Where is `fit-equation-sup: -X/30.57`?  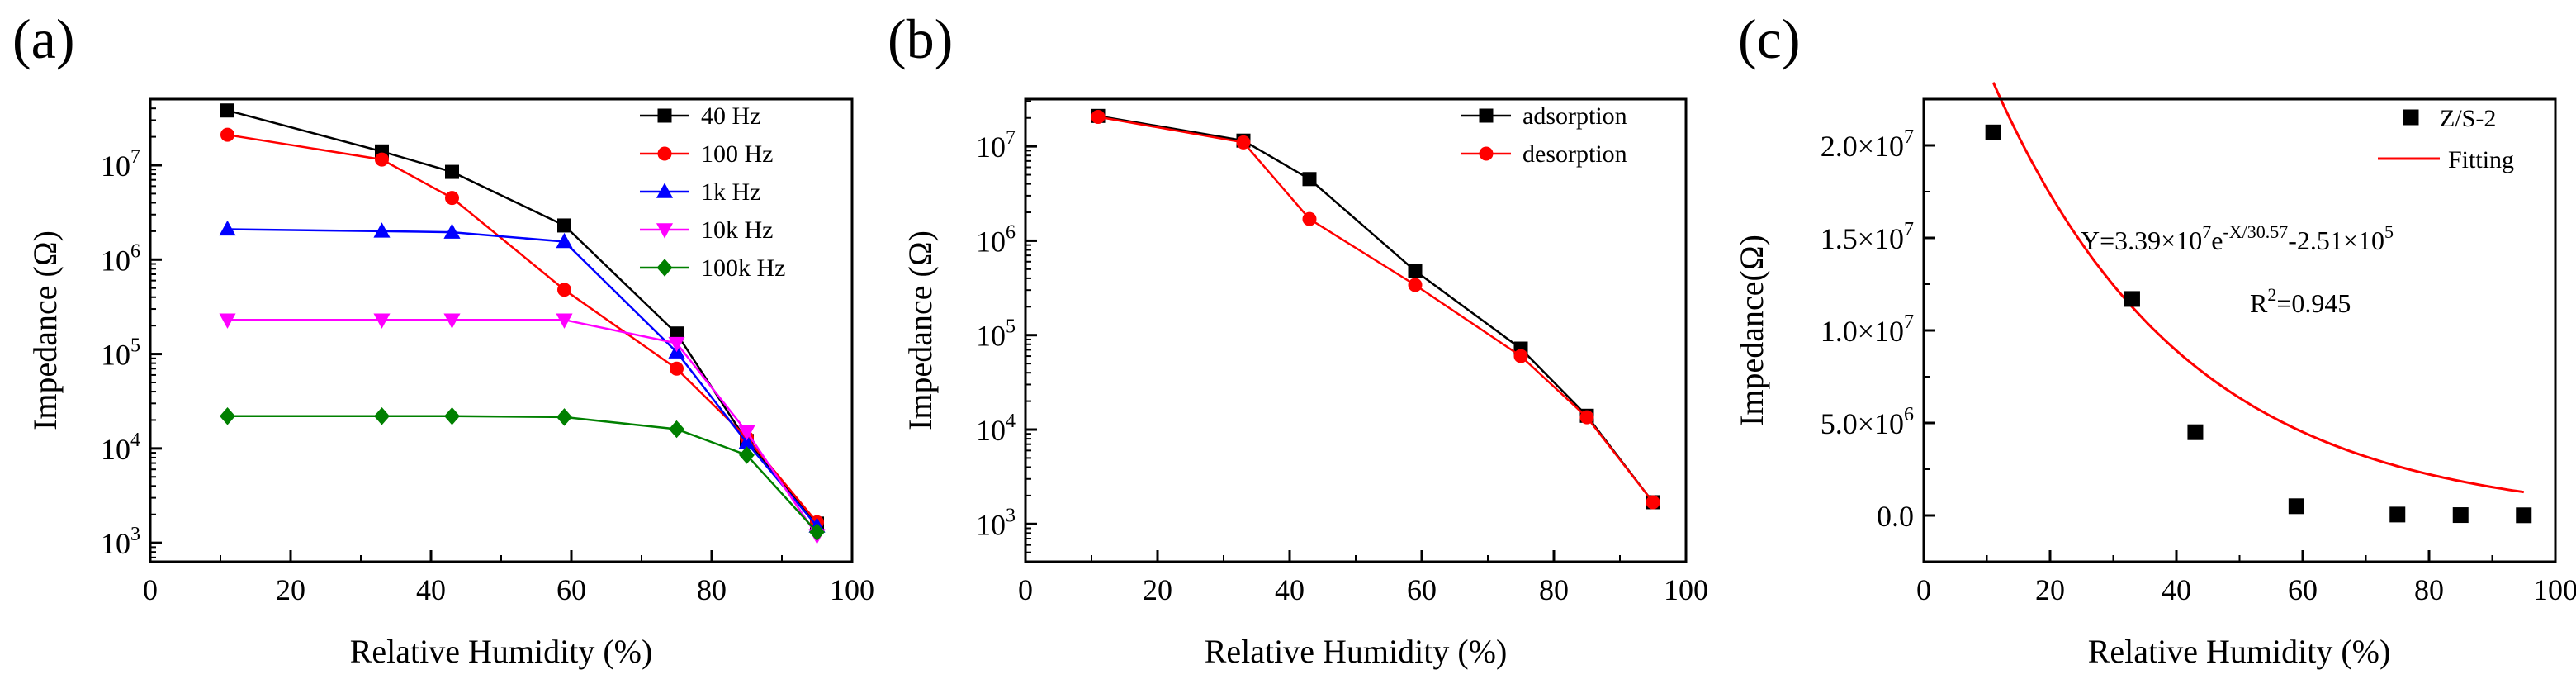 fit-equation-sup: -X/30.57 is located at coordinates (2255, 232).